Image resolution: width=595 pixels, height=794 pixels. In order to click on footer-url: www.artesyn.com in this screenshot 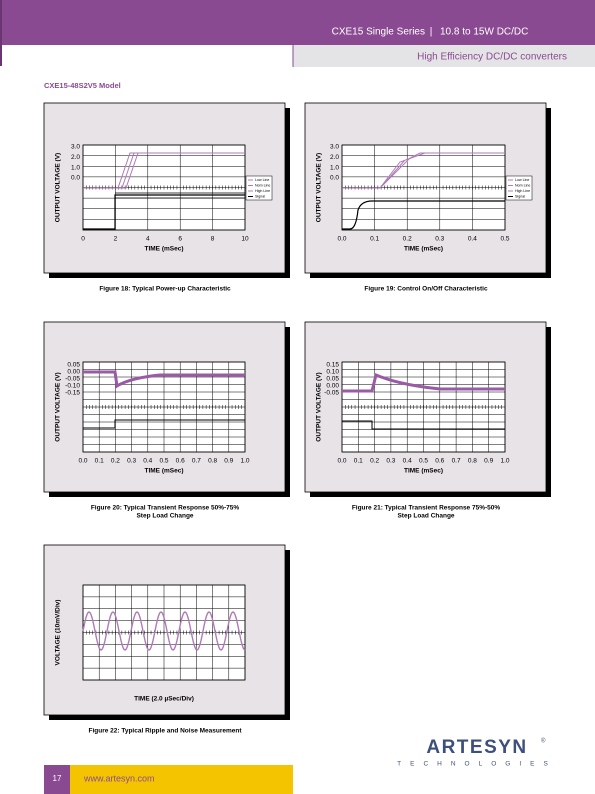, I will do `click(119, 778)`.